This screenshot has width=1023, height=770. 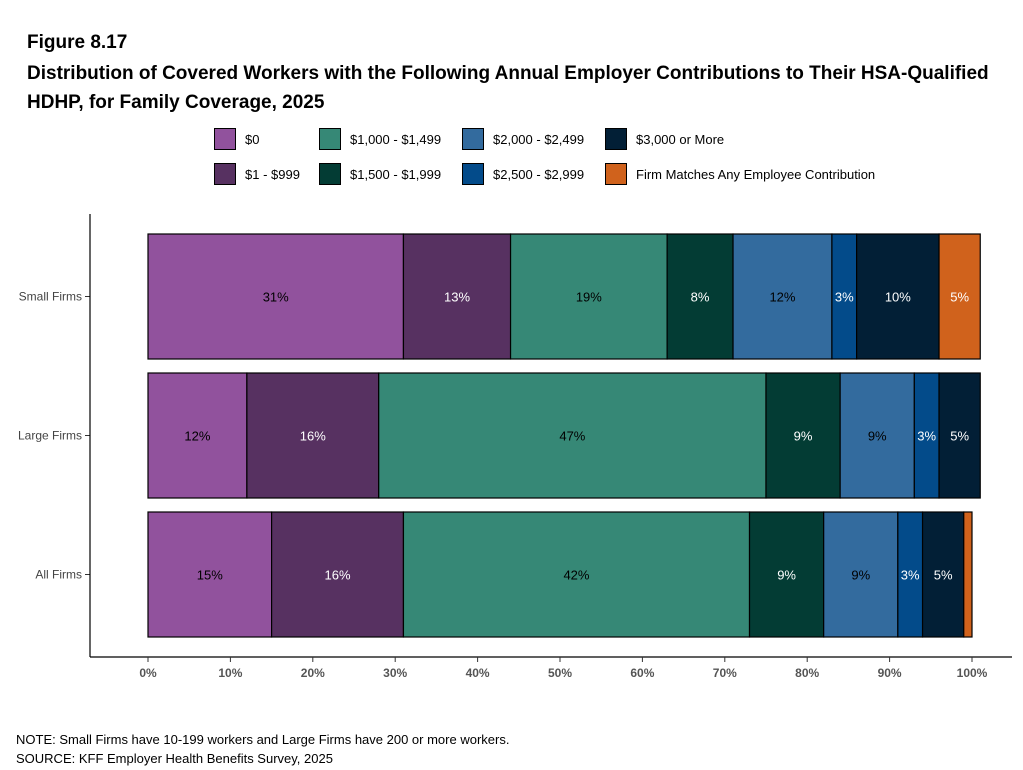 I want to click on legend-item: $1,500 - $1,999, so click(x=380, y=174).